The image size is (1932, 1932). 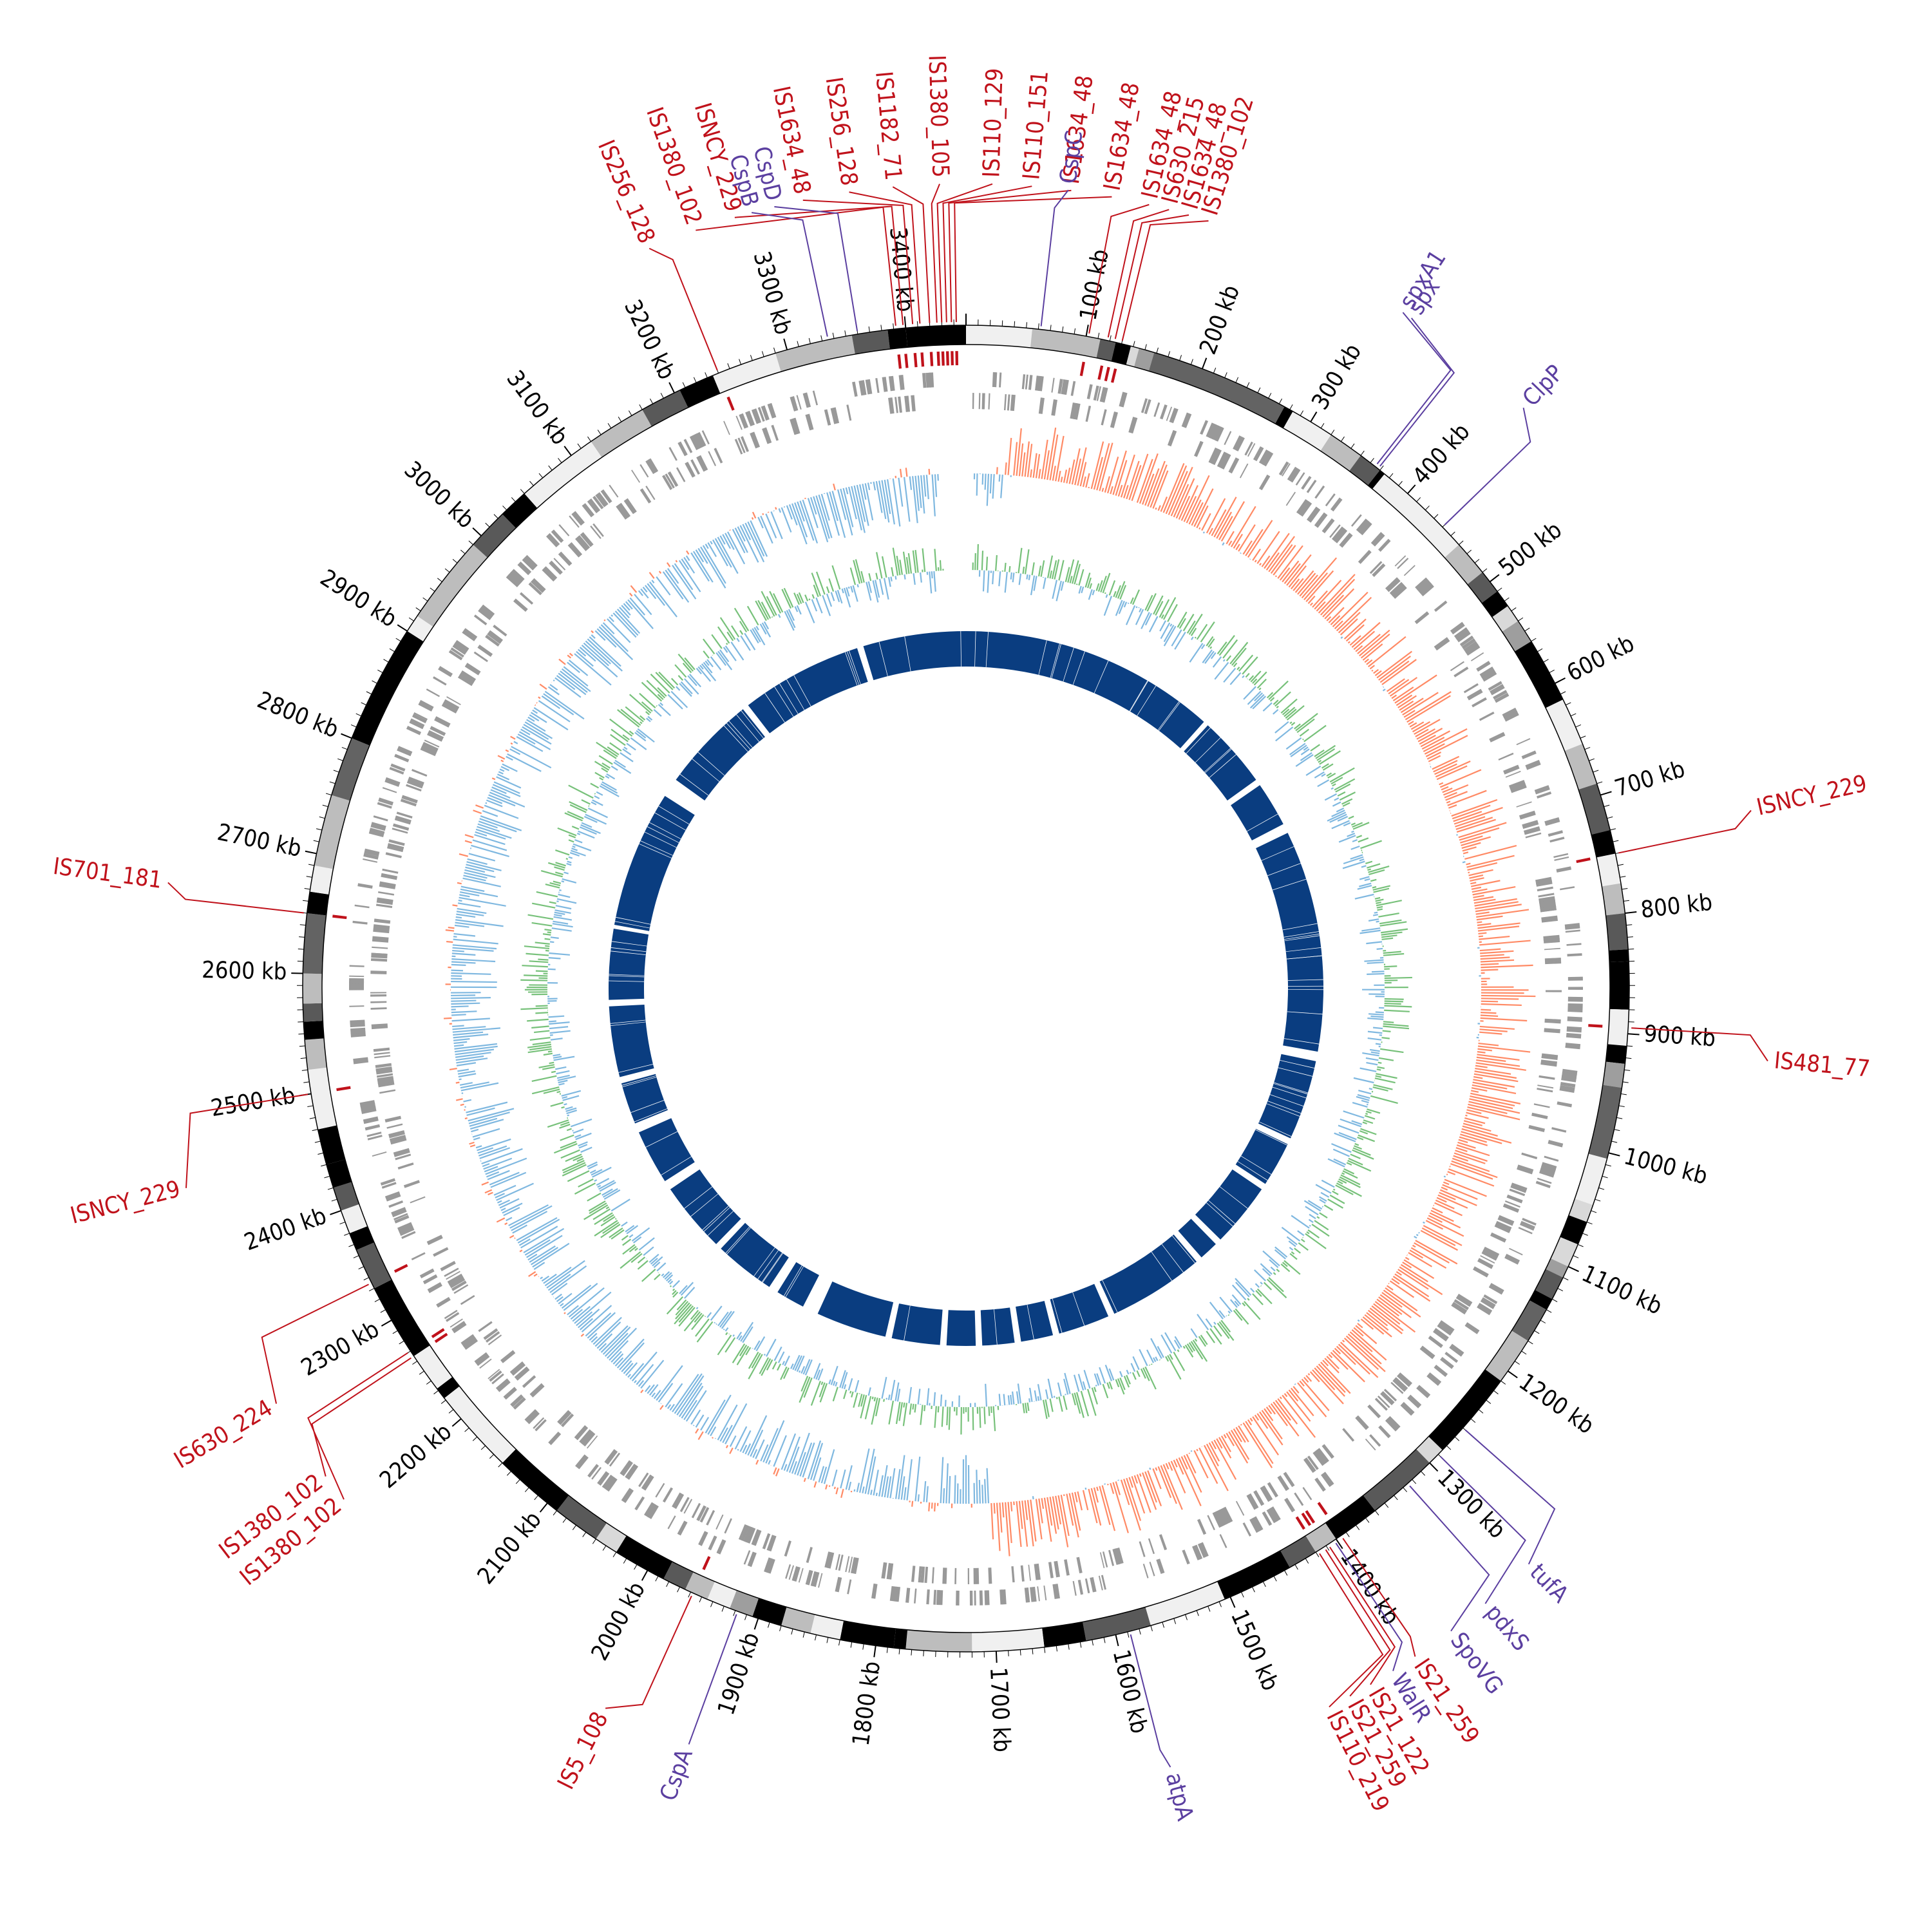 I want to click on inner-ring-segment, so click(x=1257, y=813).